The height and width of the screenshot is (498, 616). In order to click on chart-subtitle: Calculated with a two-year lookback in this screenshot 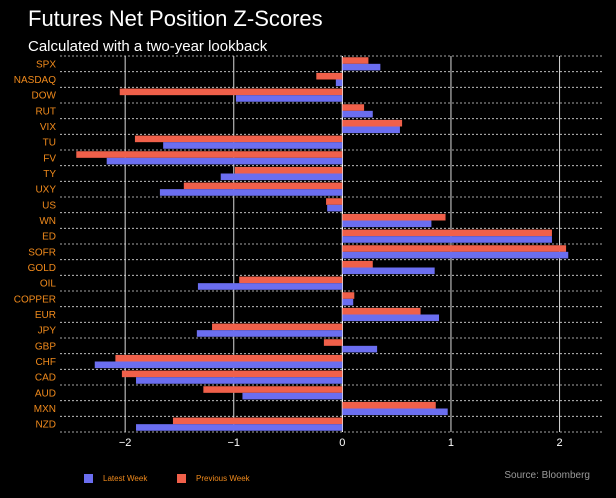, I will do `click(148, 46)`.